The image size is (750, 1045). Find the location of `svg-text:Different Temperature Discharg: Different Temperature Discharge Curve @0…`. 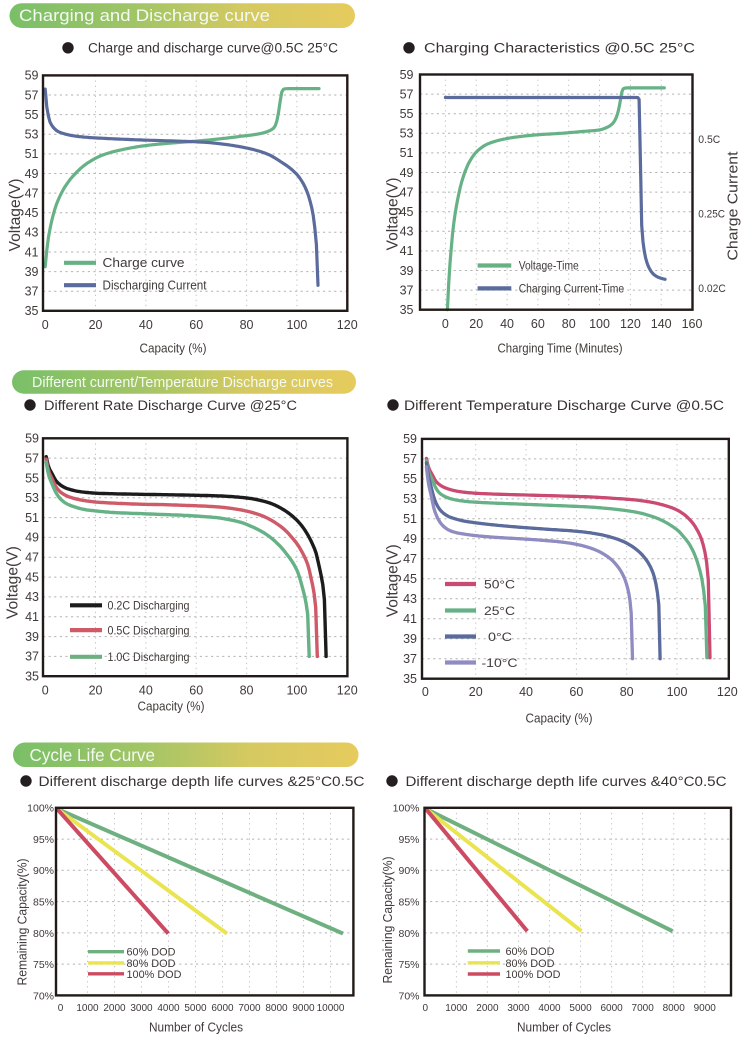

svg-text:Different Temperature Discharg: Different Temperature Discharge Curve @0… is located at coordinates (564, 405).